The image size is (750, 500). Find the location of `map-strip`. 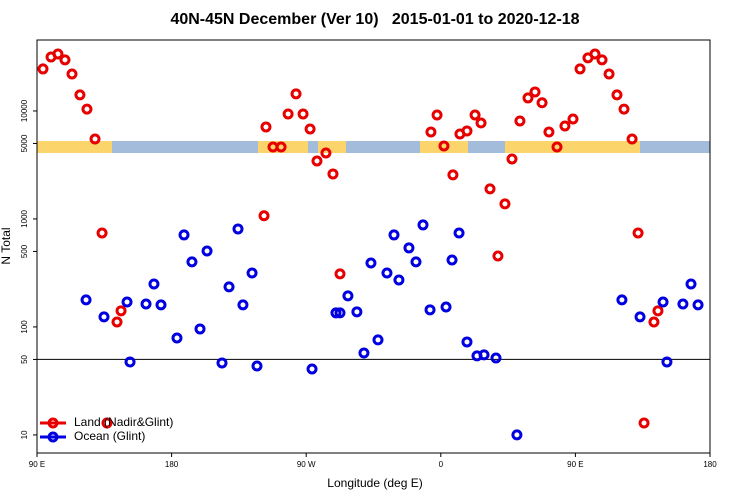

map-strip is located at coordinates (373, 147).